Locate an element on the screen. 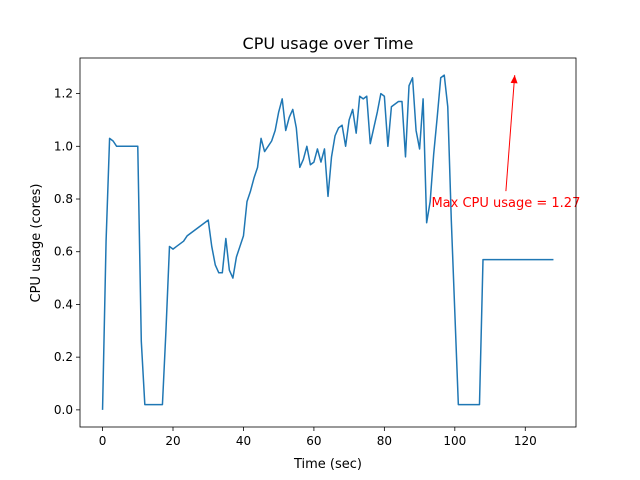 This screenshot has height=480, width=640. y-tick-label: 1.0 is located at coordinates (63, 146).